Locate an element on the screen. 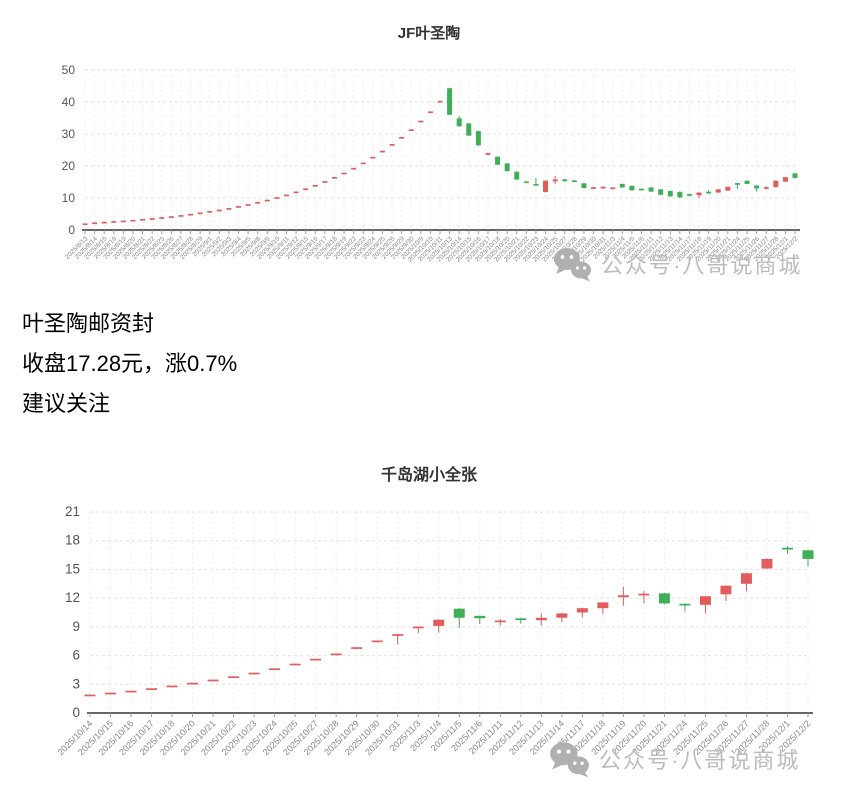  y-axis-tick-label: 30 is located at coordinates (69, 134).